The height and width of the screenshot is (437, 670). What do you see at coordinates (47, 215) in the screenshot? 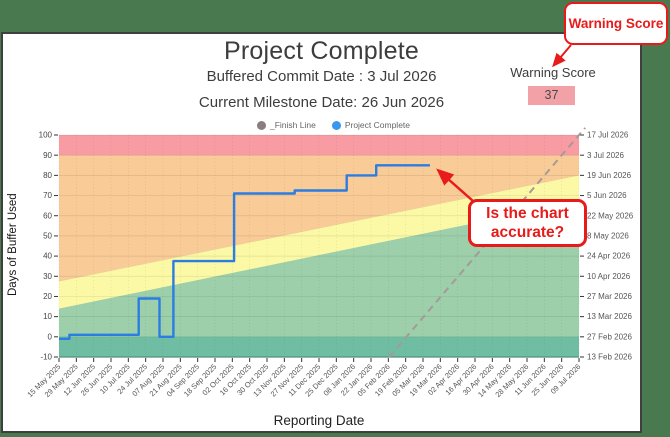
I see `y-tick-label: 60` at bounding box center [47, 215].